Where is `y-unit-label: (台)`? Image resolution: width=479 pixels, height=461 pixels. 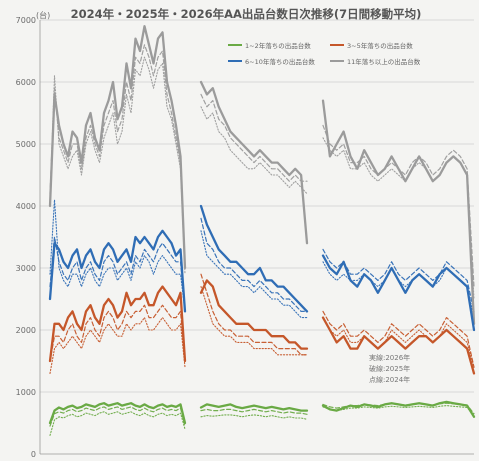
y-unit-label: (台) is located at coordinates (43, 15).